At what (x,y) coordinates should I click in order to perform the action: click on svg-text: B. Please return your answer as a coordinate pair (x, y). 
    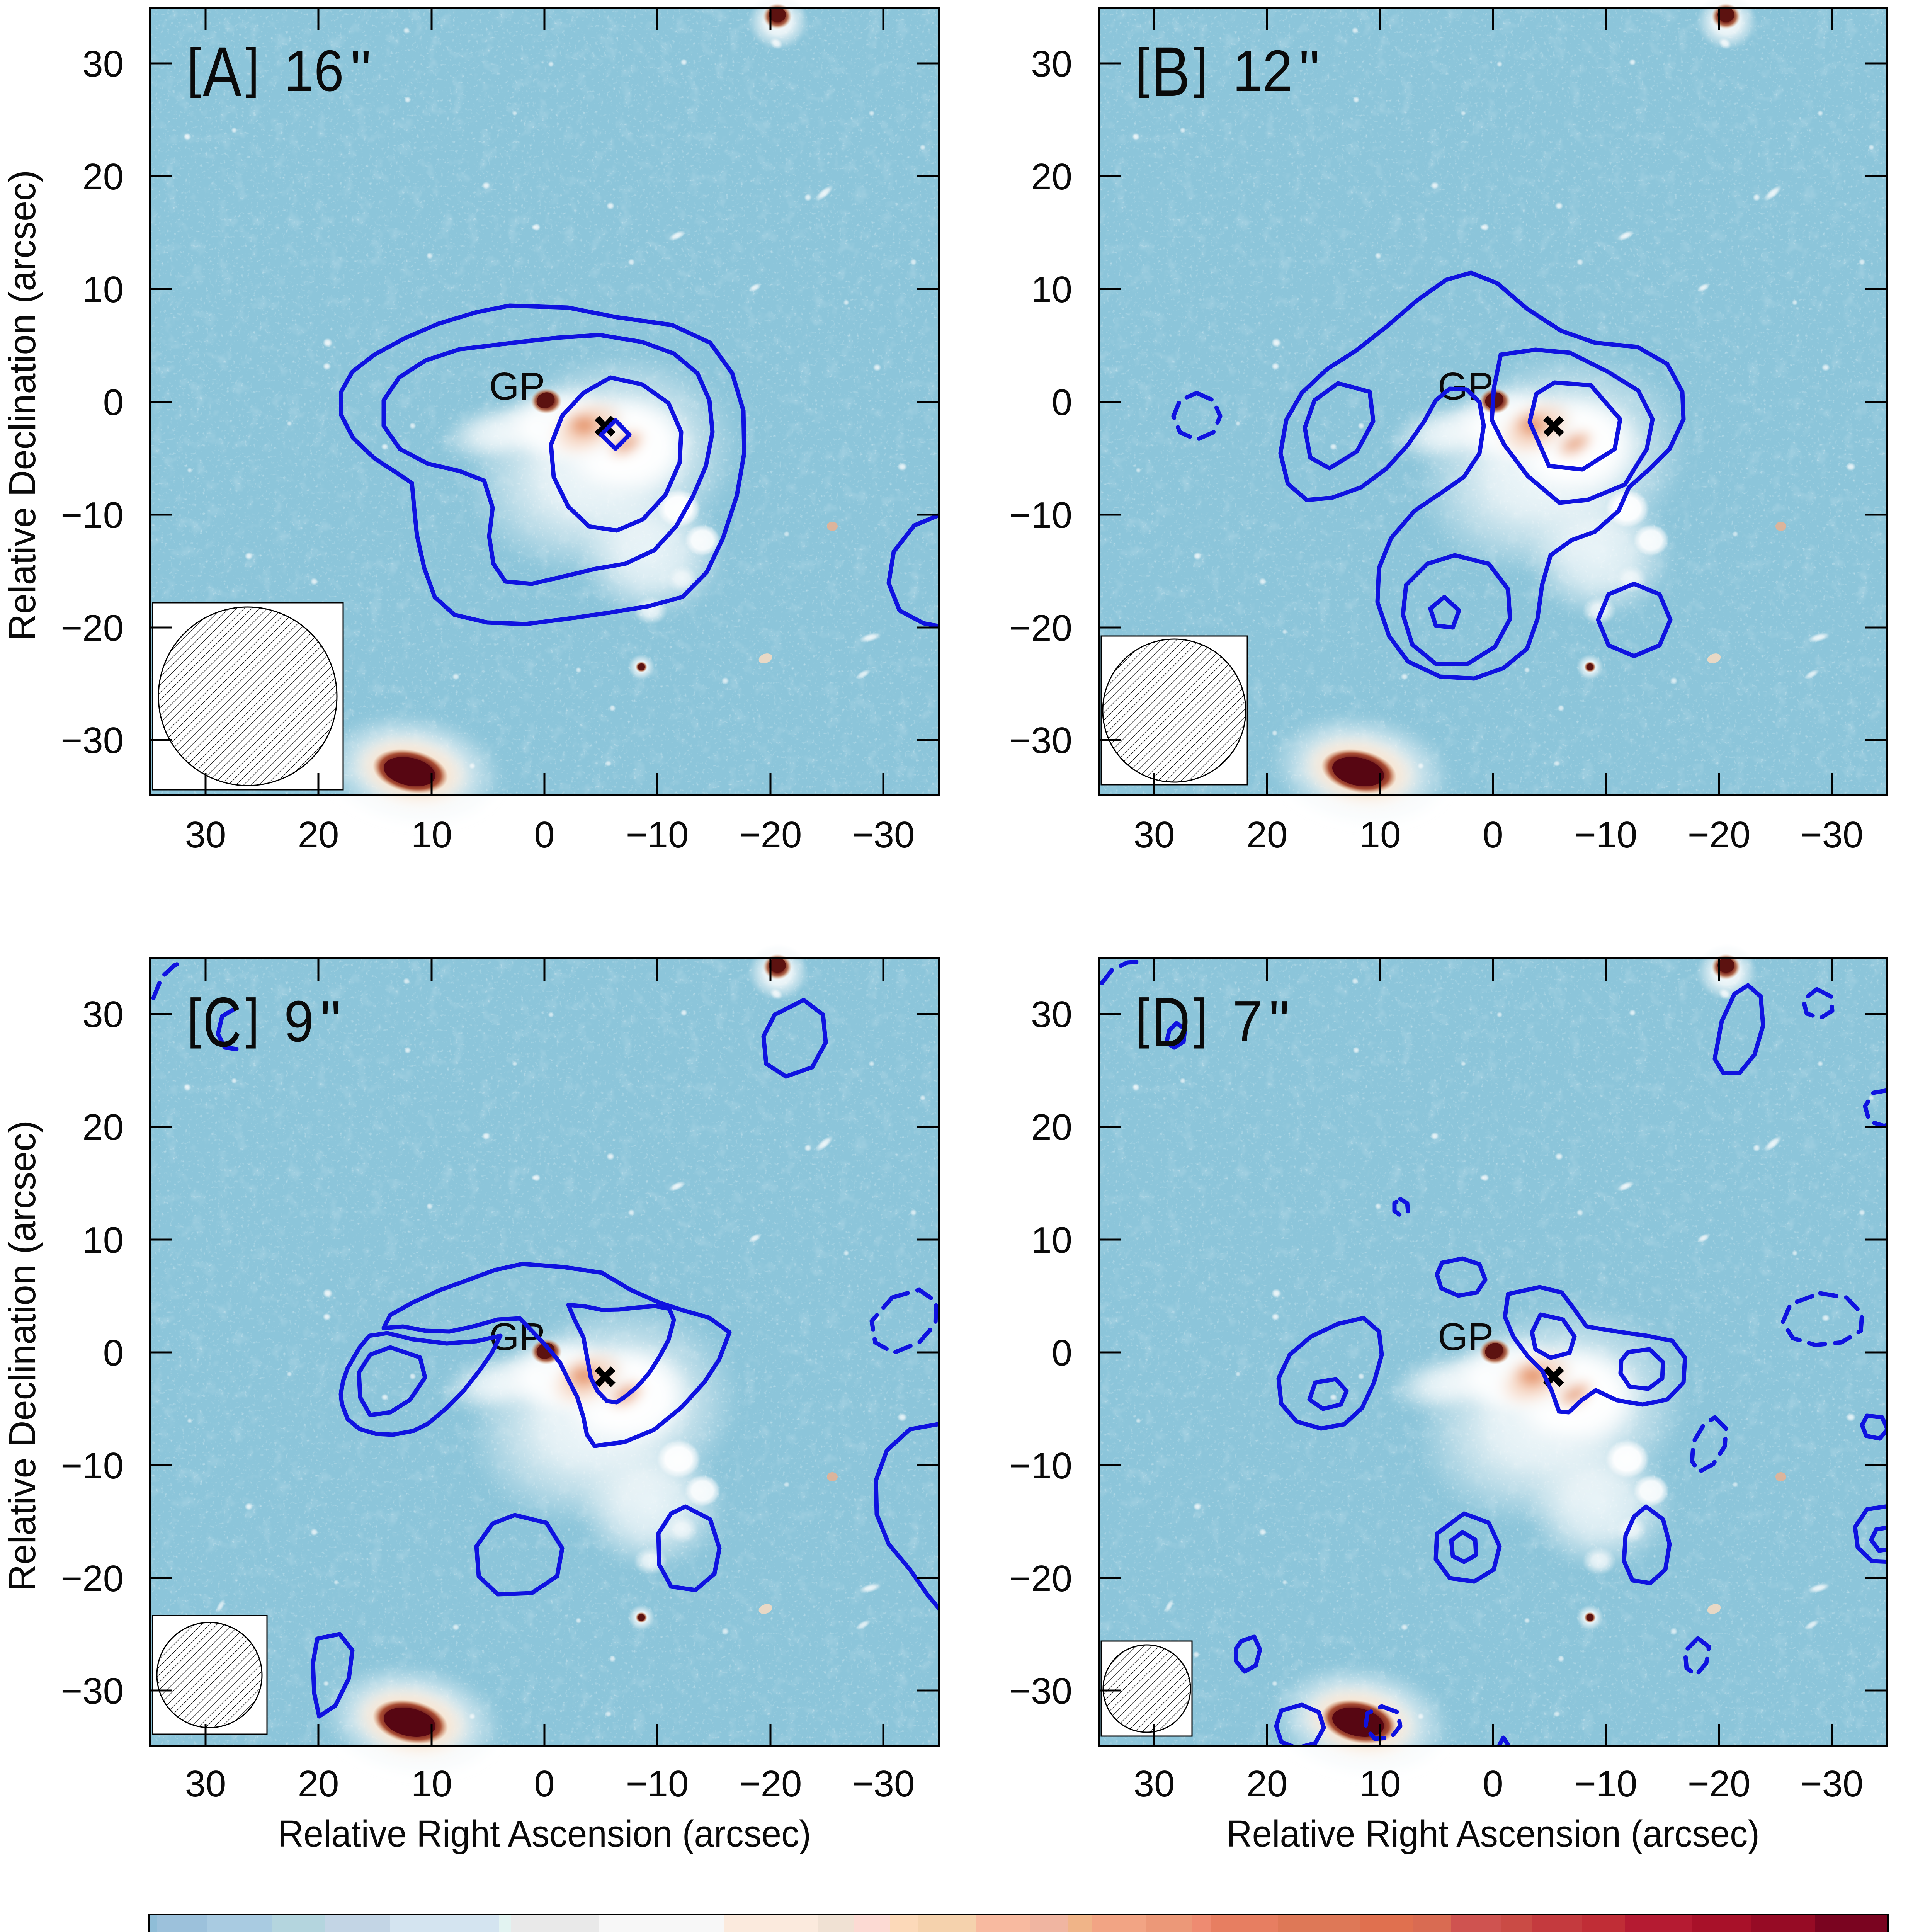
    Looking at the image, I should click on (1171, 71).